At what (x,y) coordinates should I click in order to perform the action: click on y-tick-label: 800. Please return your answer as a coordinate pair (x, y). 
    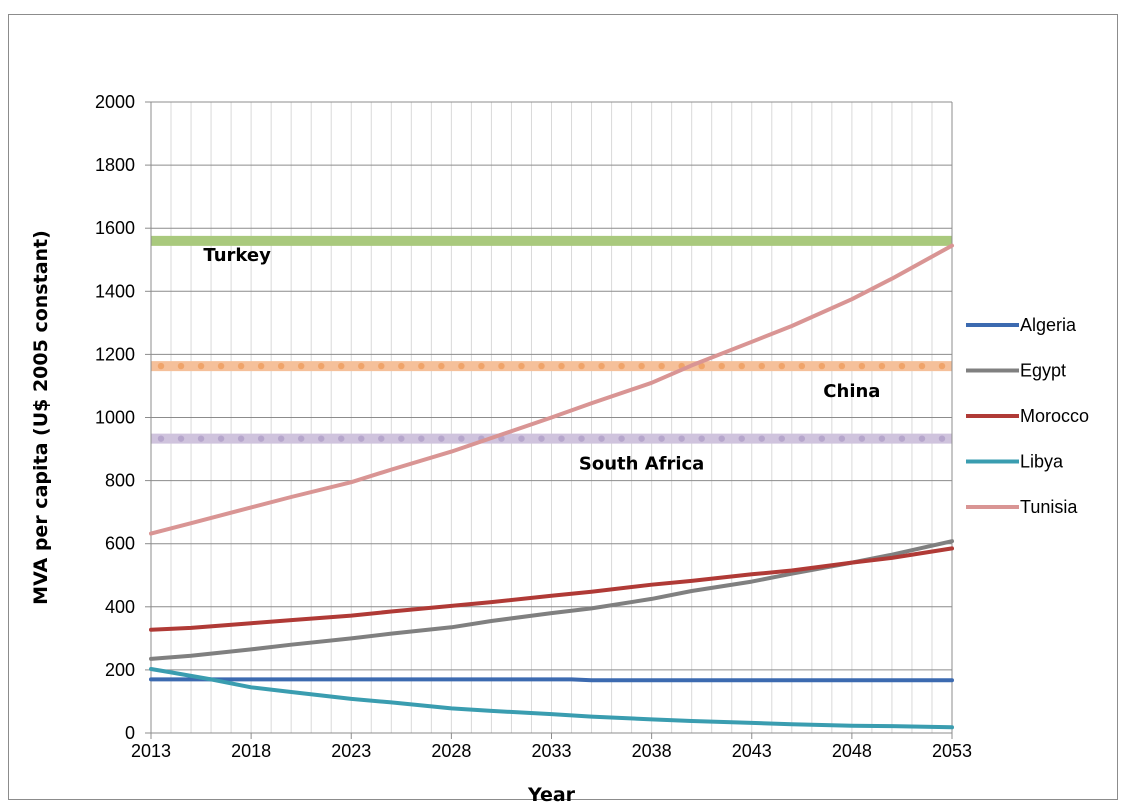
    Looking at the image, I should click on (120, 481).